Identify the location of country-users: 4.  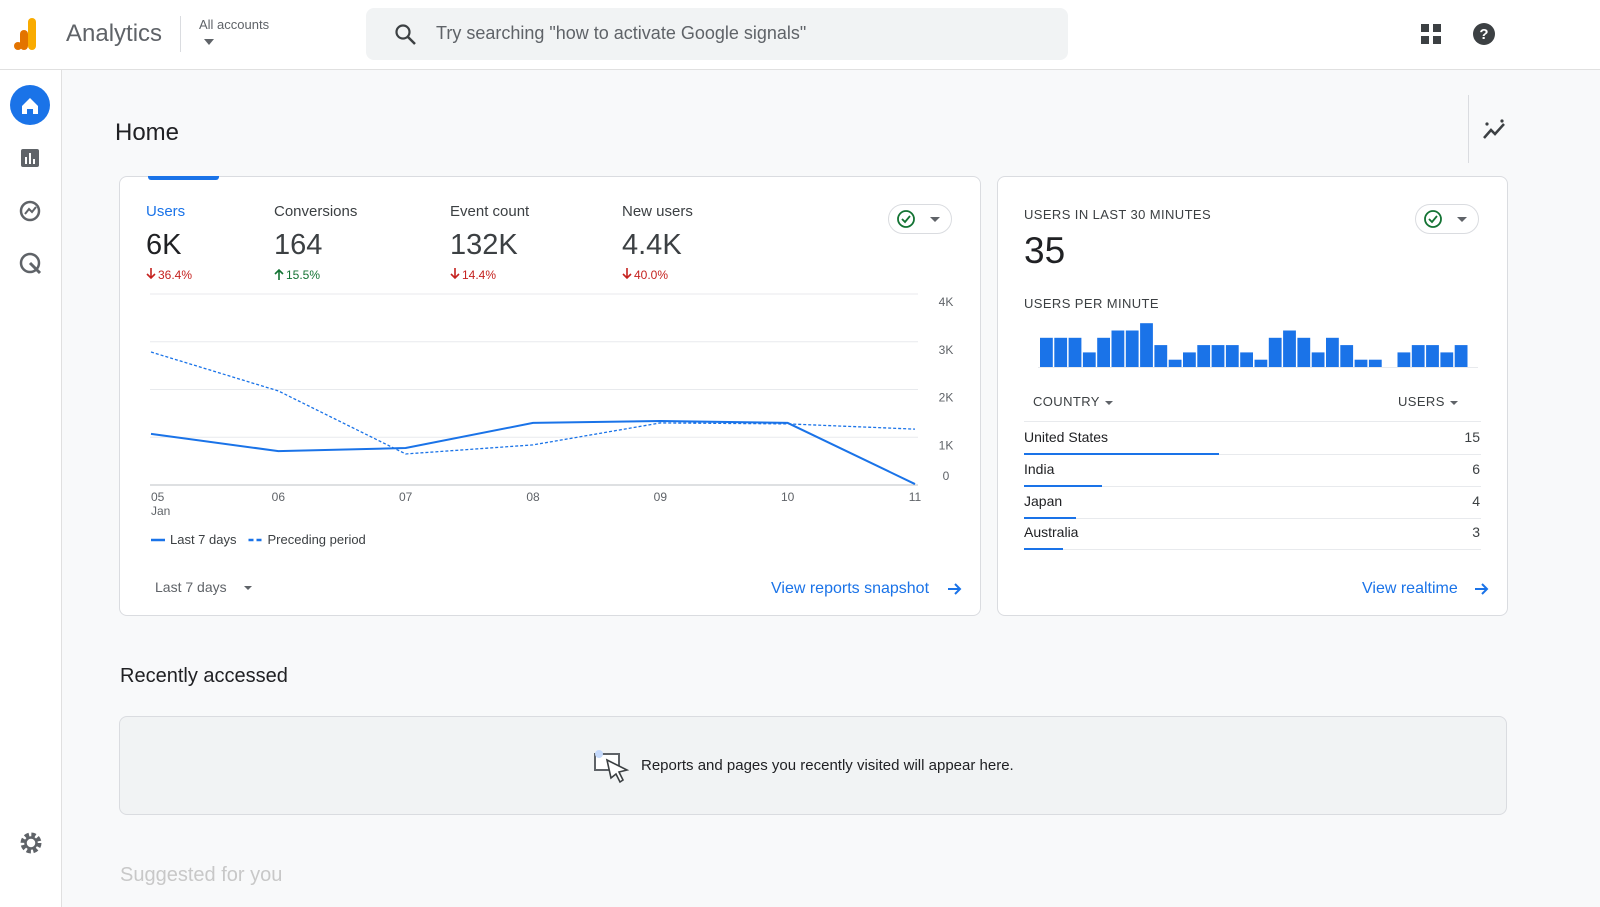
(1476, 501).